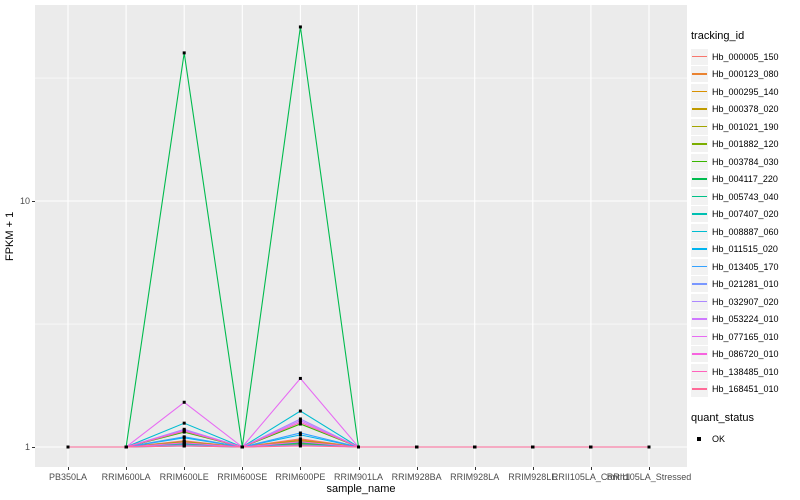 This screenshot has height=500, width=800. Describe the element at coordinates (533, 477) in the screenshot. I see `x-tick-label: RRIM928LE` at that location.